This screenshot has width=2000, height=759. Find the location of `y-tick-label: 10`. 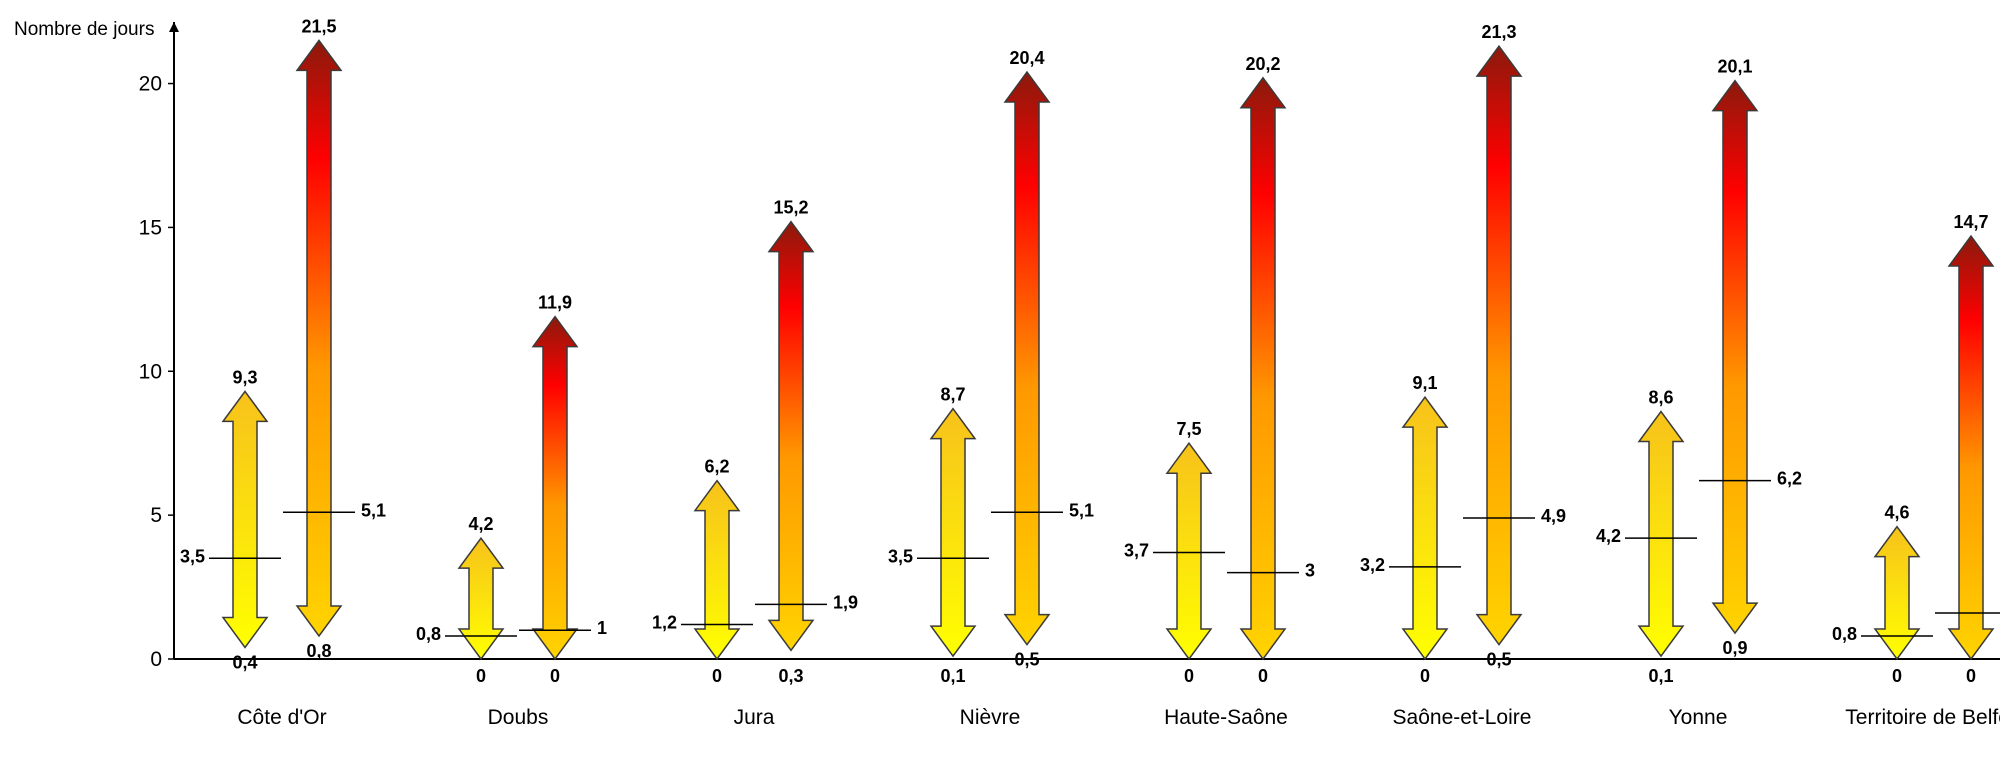

y-tick-label: 10 is located at coordinates (150, 371).